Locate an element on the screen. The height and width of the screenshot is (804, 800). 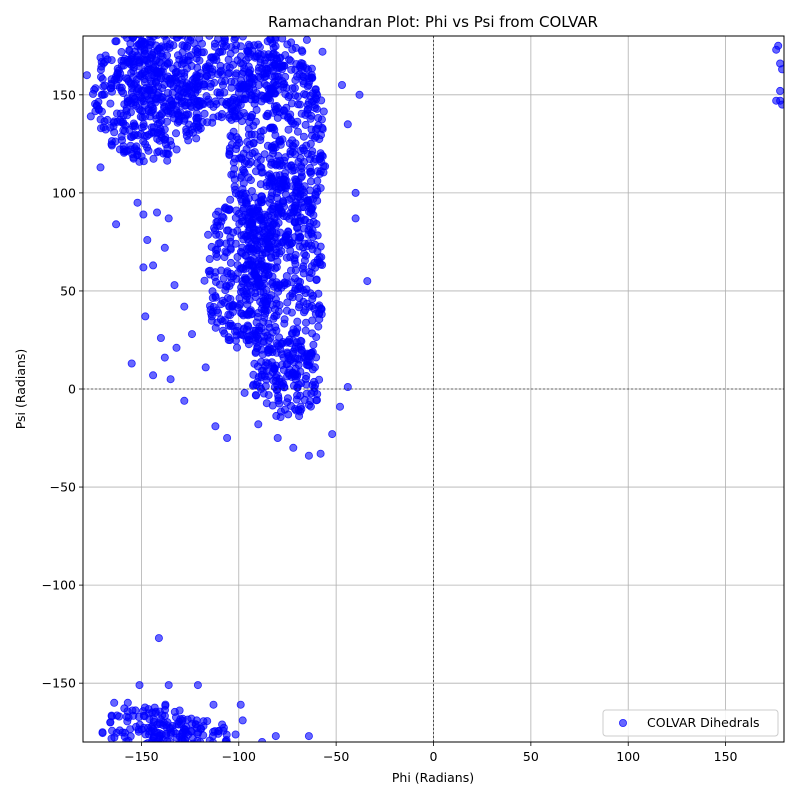
y-tick-label: 50 is located at coordinates (68, 290).